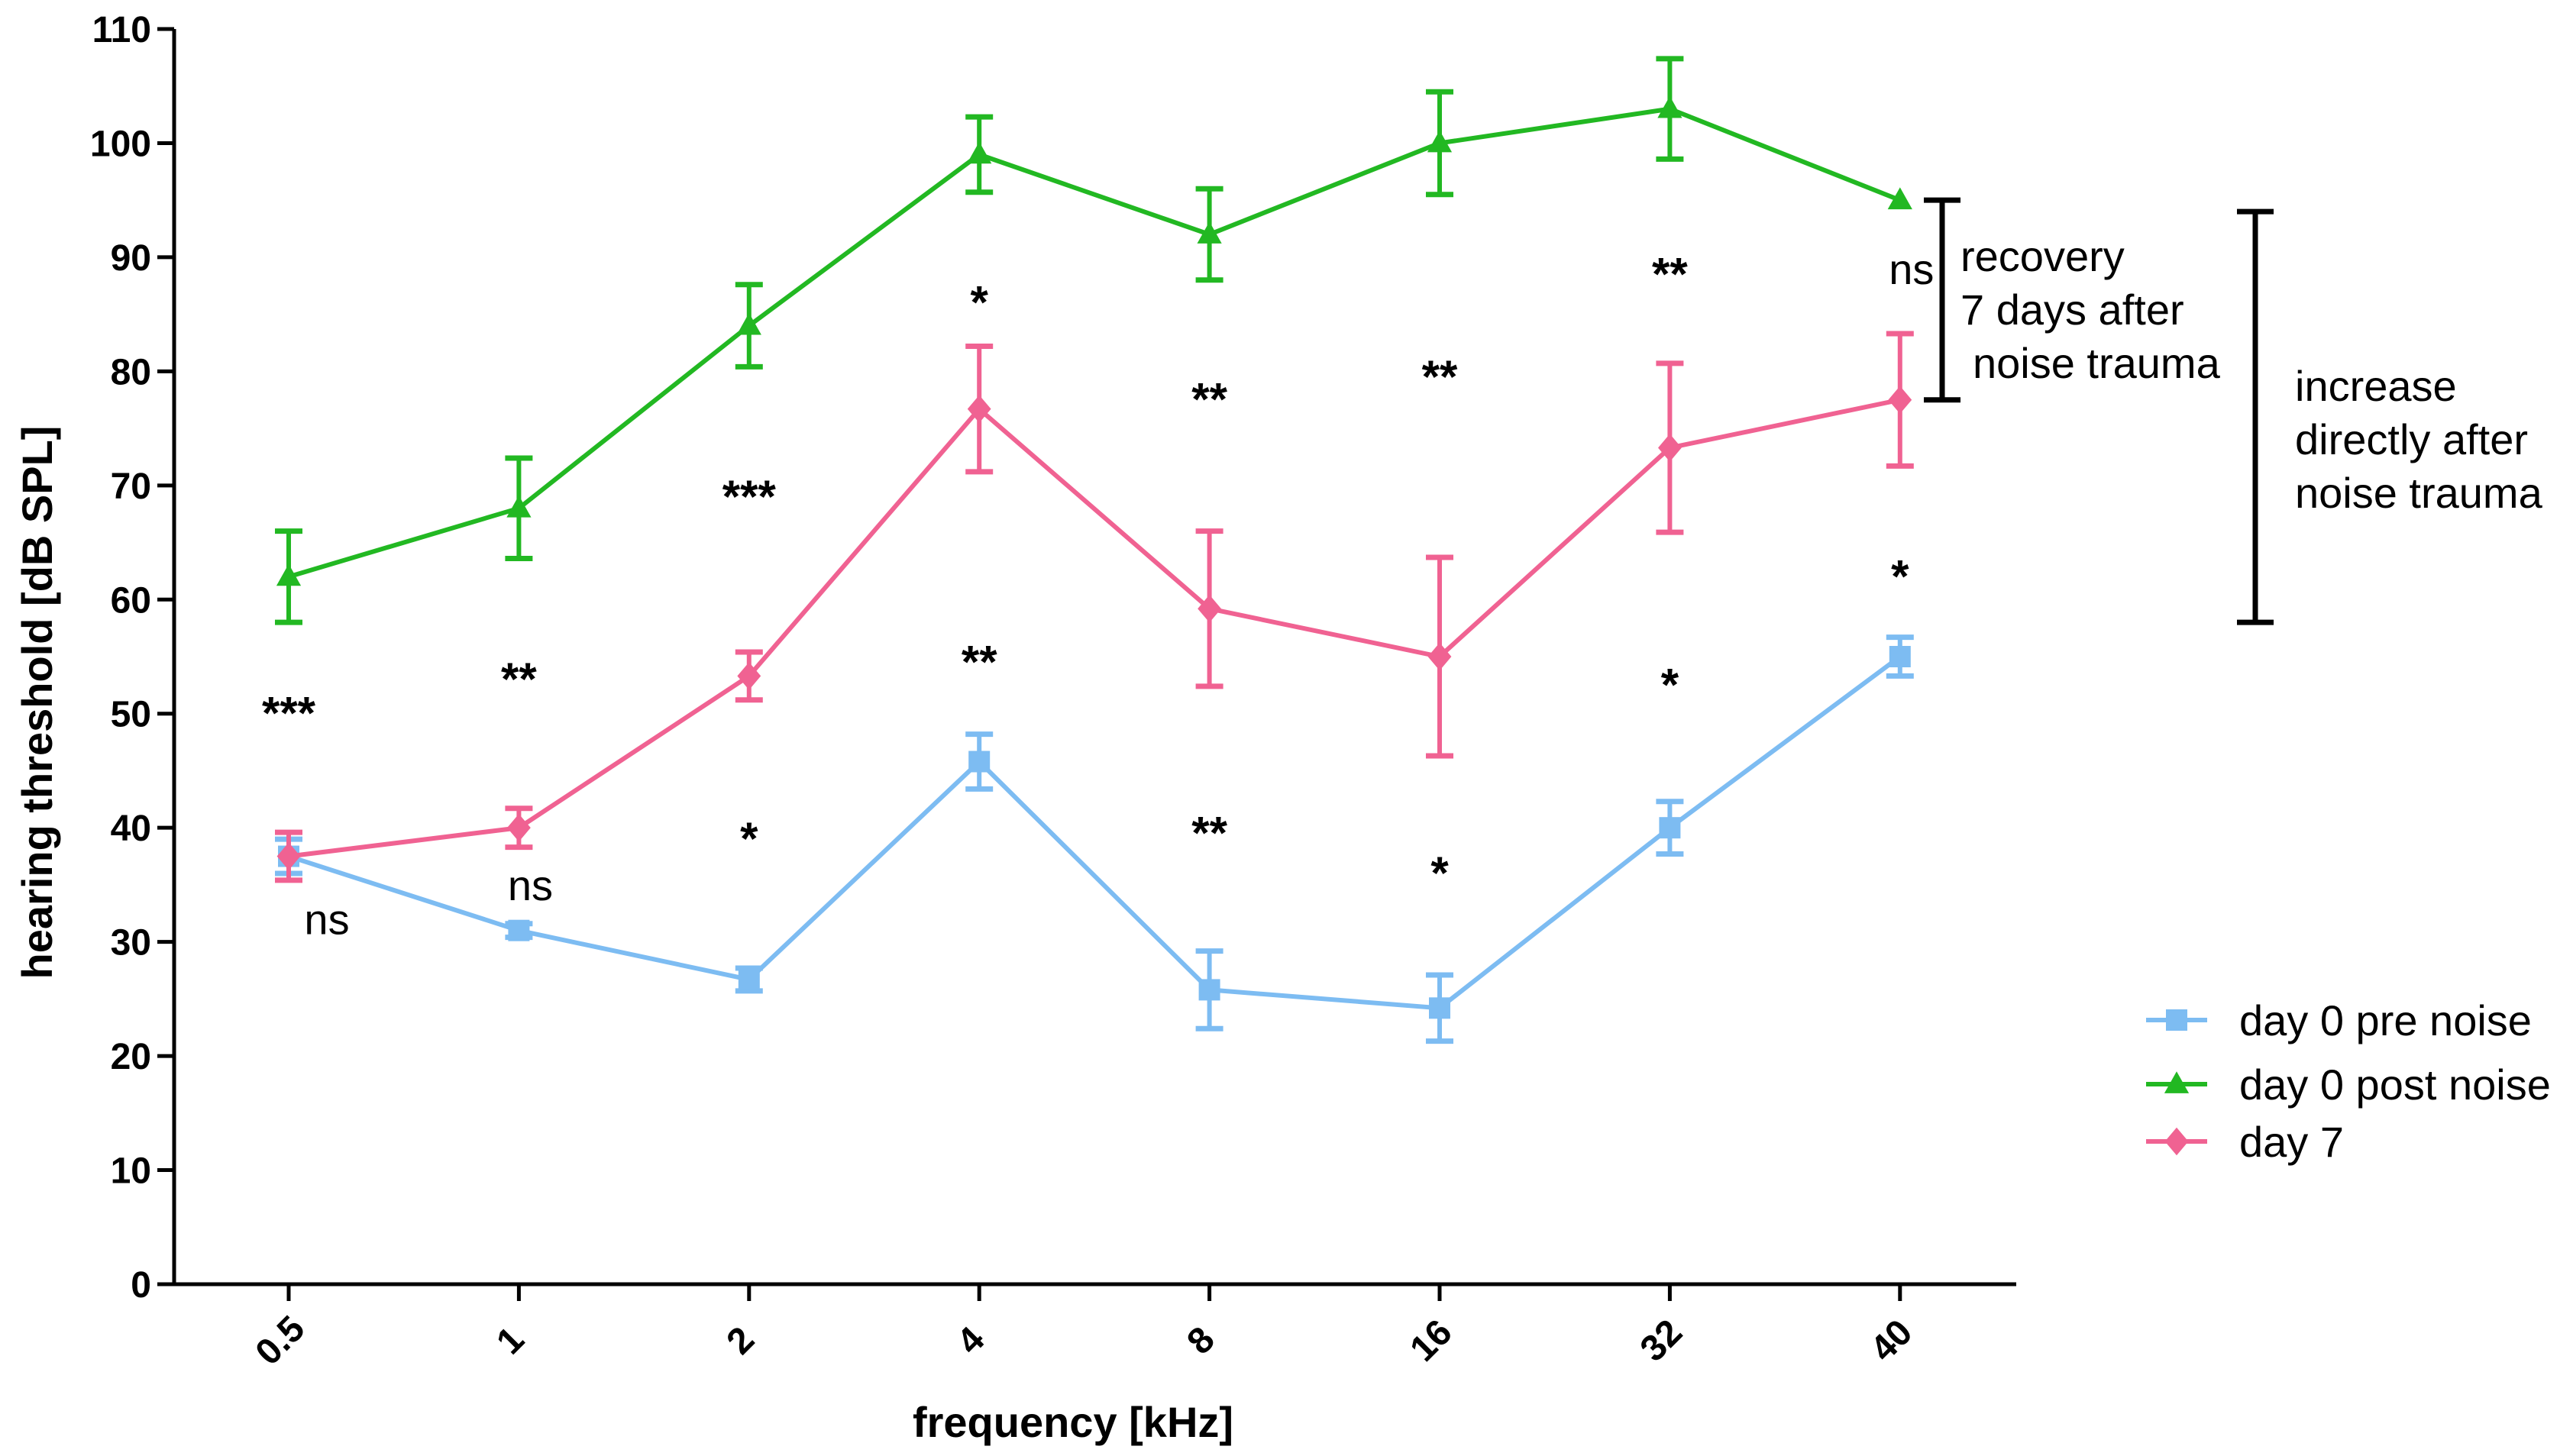 The height and width of the screenshot is (1456, 2573). What do you see at coordinates (2043, 256) in the screenshot?
I see `bracket-label: recovery` at bounding box center [2043, 256].